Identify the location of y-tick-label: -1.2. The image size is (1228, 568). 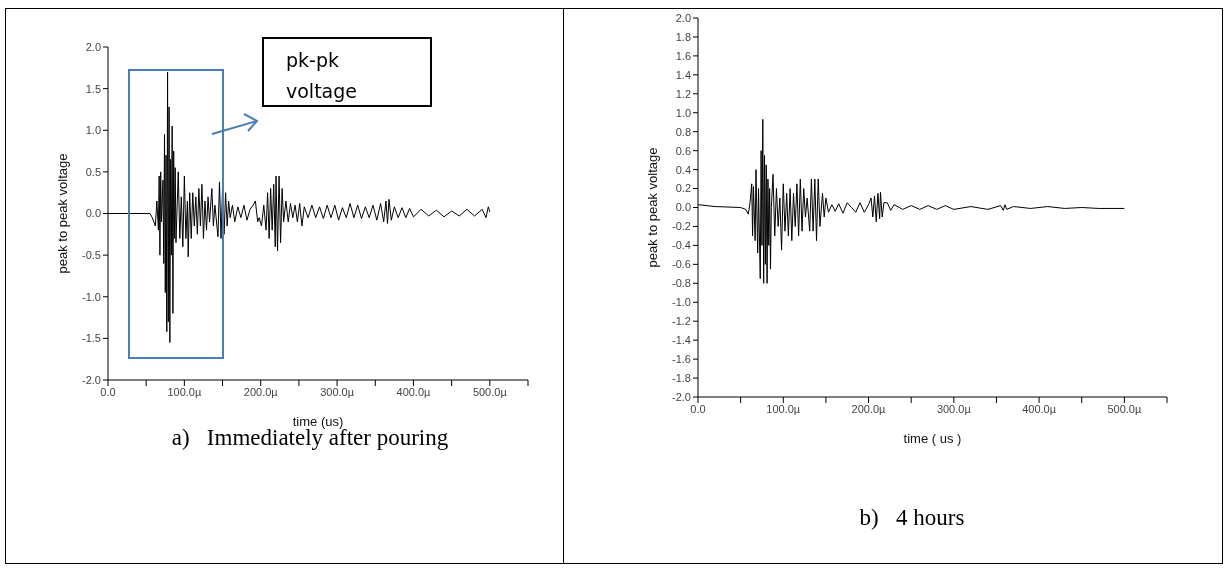
(681, 321).